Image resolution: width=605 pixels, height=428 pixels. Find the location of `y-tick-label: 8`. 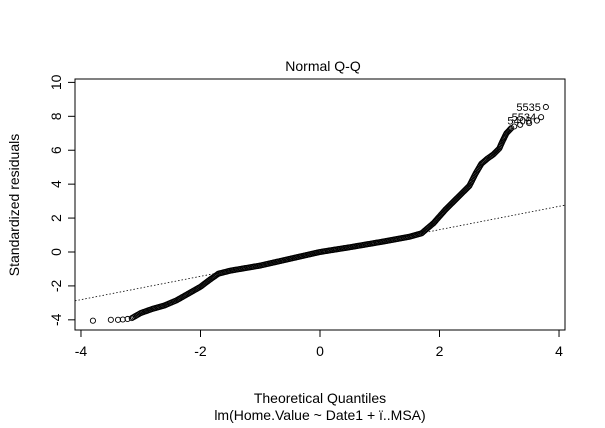

y-tick-label: 8 is located at coordinates (56, 116).